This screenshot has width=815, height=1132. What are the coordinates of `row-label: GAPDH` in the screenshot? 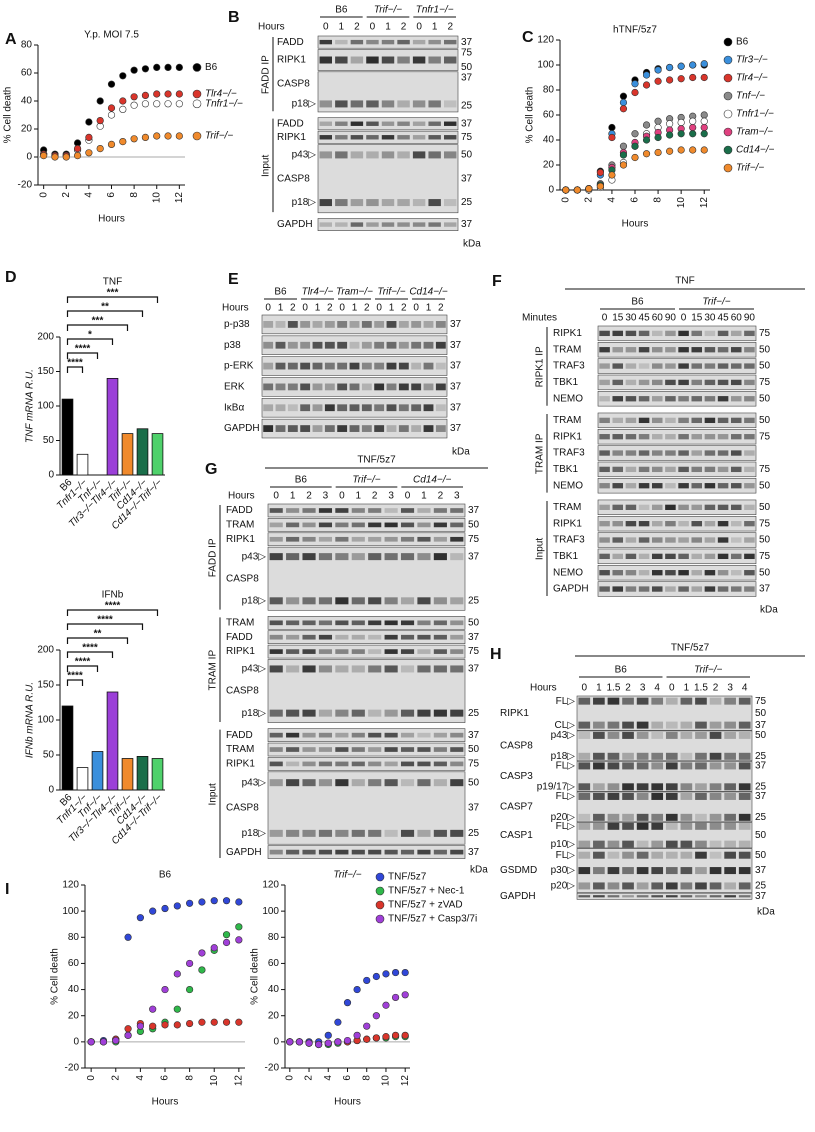 It's located at (518, 896).